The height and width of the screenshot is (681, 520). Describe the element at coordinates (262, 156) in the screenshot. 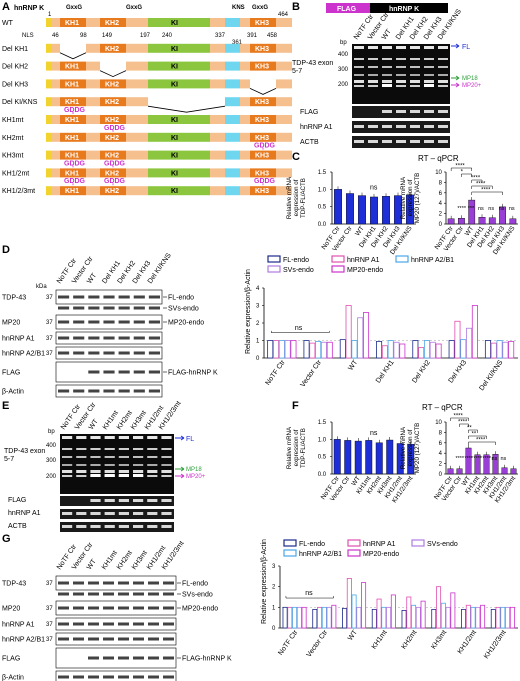

I see `domain-label: KH3` at that location.